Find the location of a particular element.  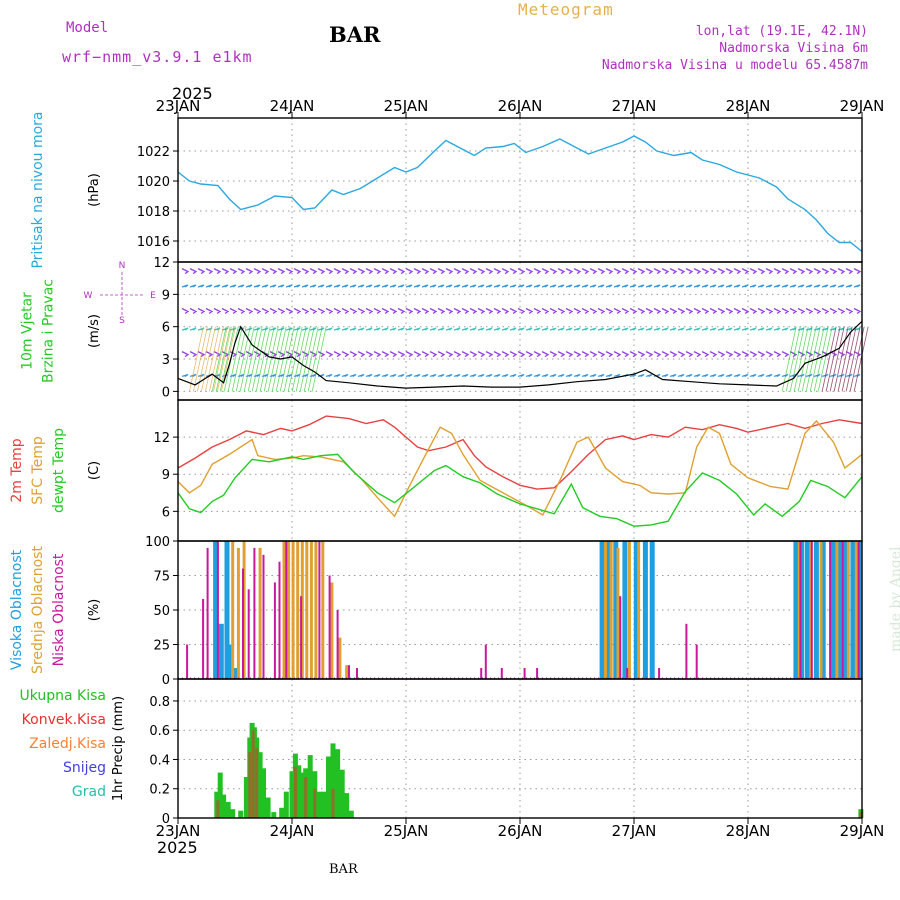

y-tick-label: 6 is located at coordinates (166, 512).